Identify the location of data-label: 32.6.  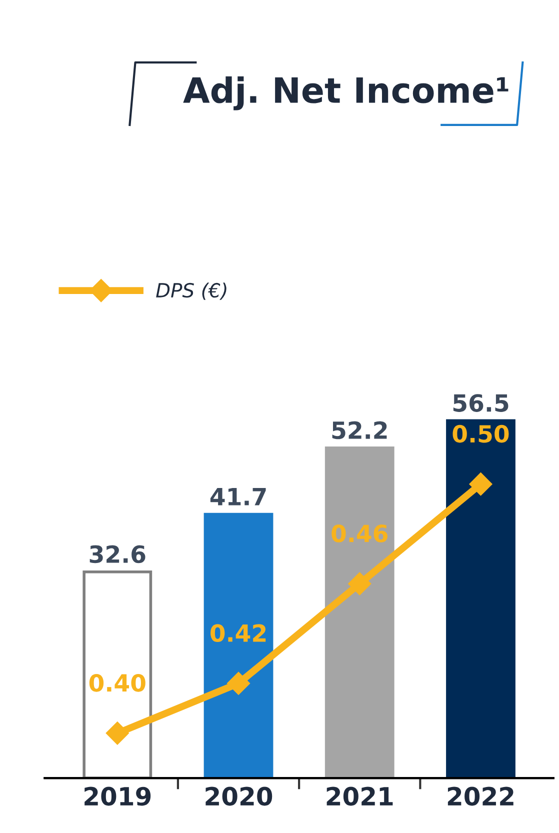
(118, 554).